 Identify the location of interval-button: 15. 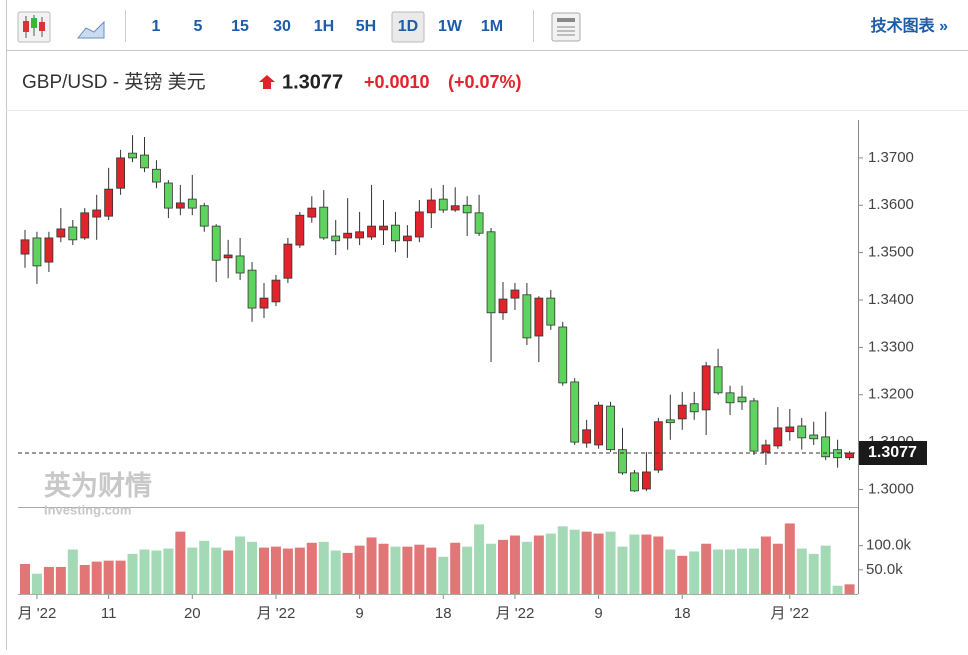
(240, 26).